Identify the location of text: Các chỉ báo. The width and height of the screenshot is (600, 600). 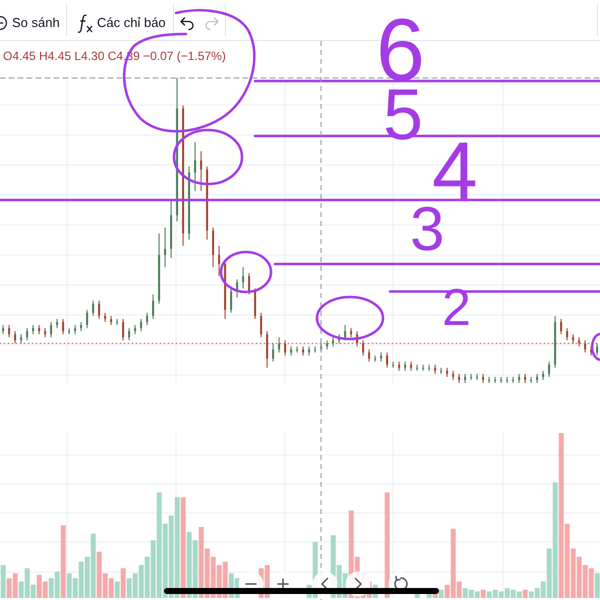
(131, 23).